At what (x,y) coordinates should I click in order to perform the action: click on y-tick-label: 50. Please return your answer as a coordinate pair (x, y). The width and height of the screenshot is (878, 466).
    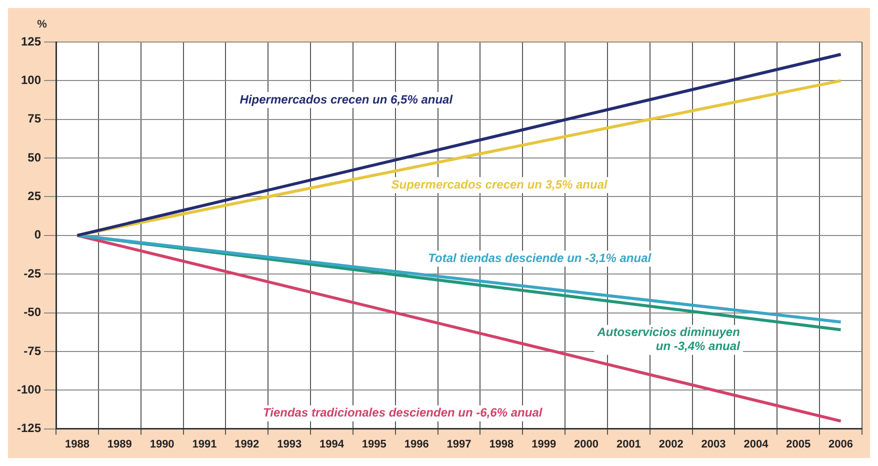
    Looking at the image, I should click on (35, 157).